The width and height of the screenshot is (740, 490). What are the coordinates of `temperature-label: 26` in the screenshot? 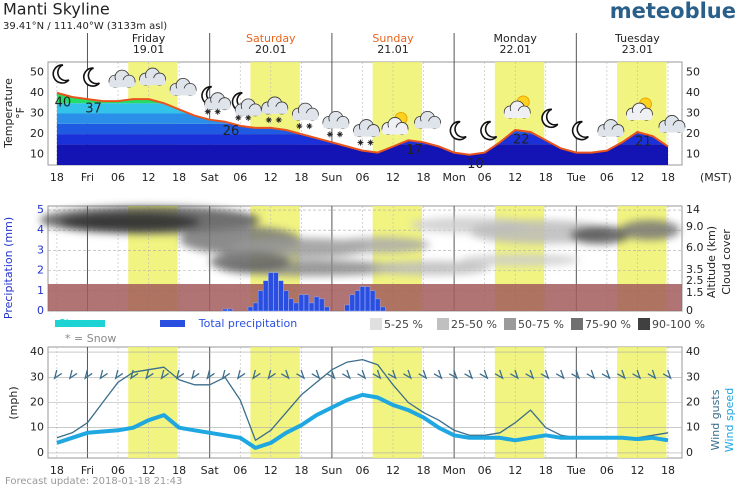 It's located at (231, 131).